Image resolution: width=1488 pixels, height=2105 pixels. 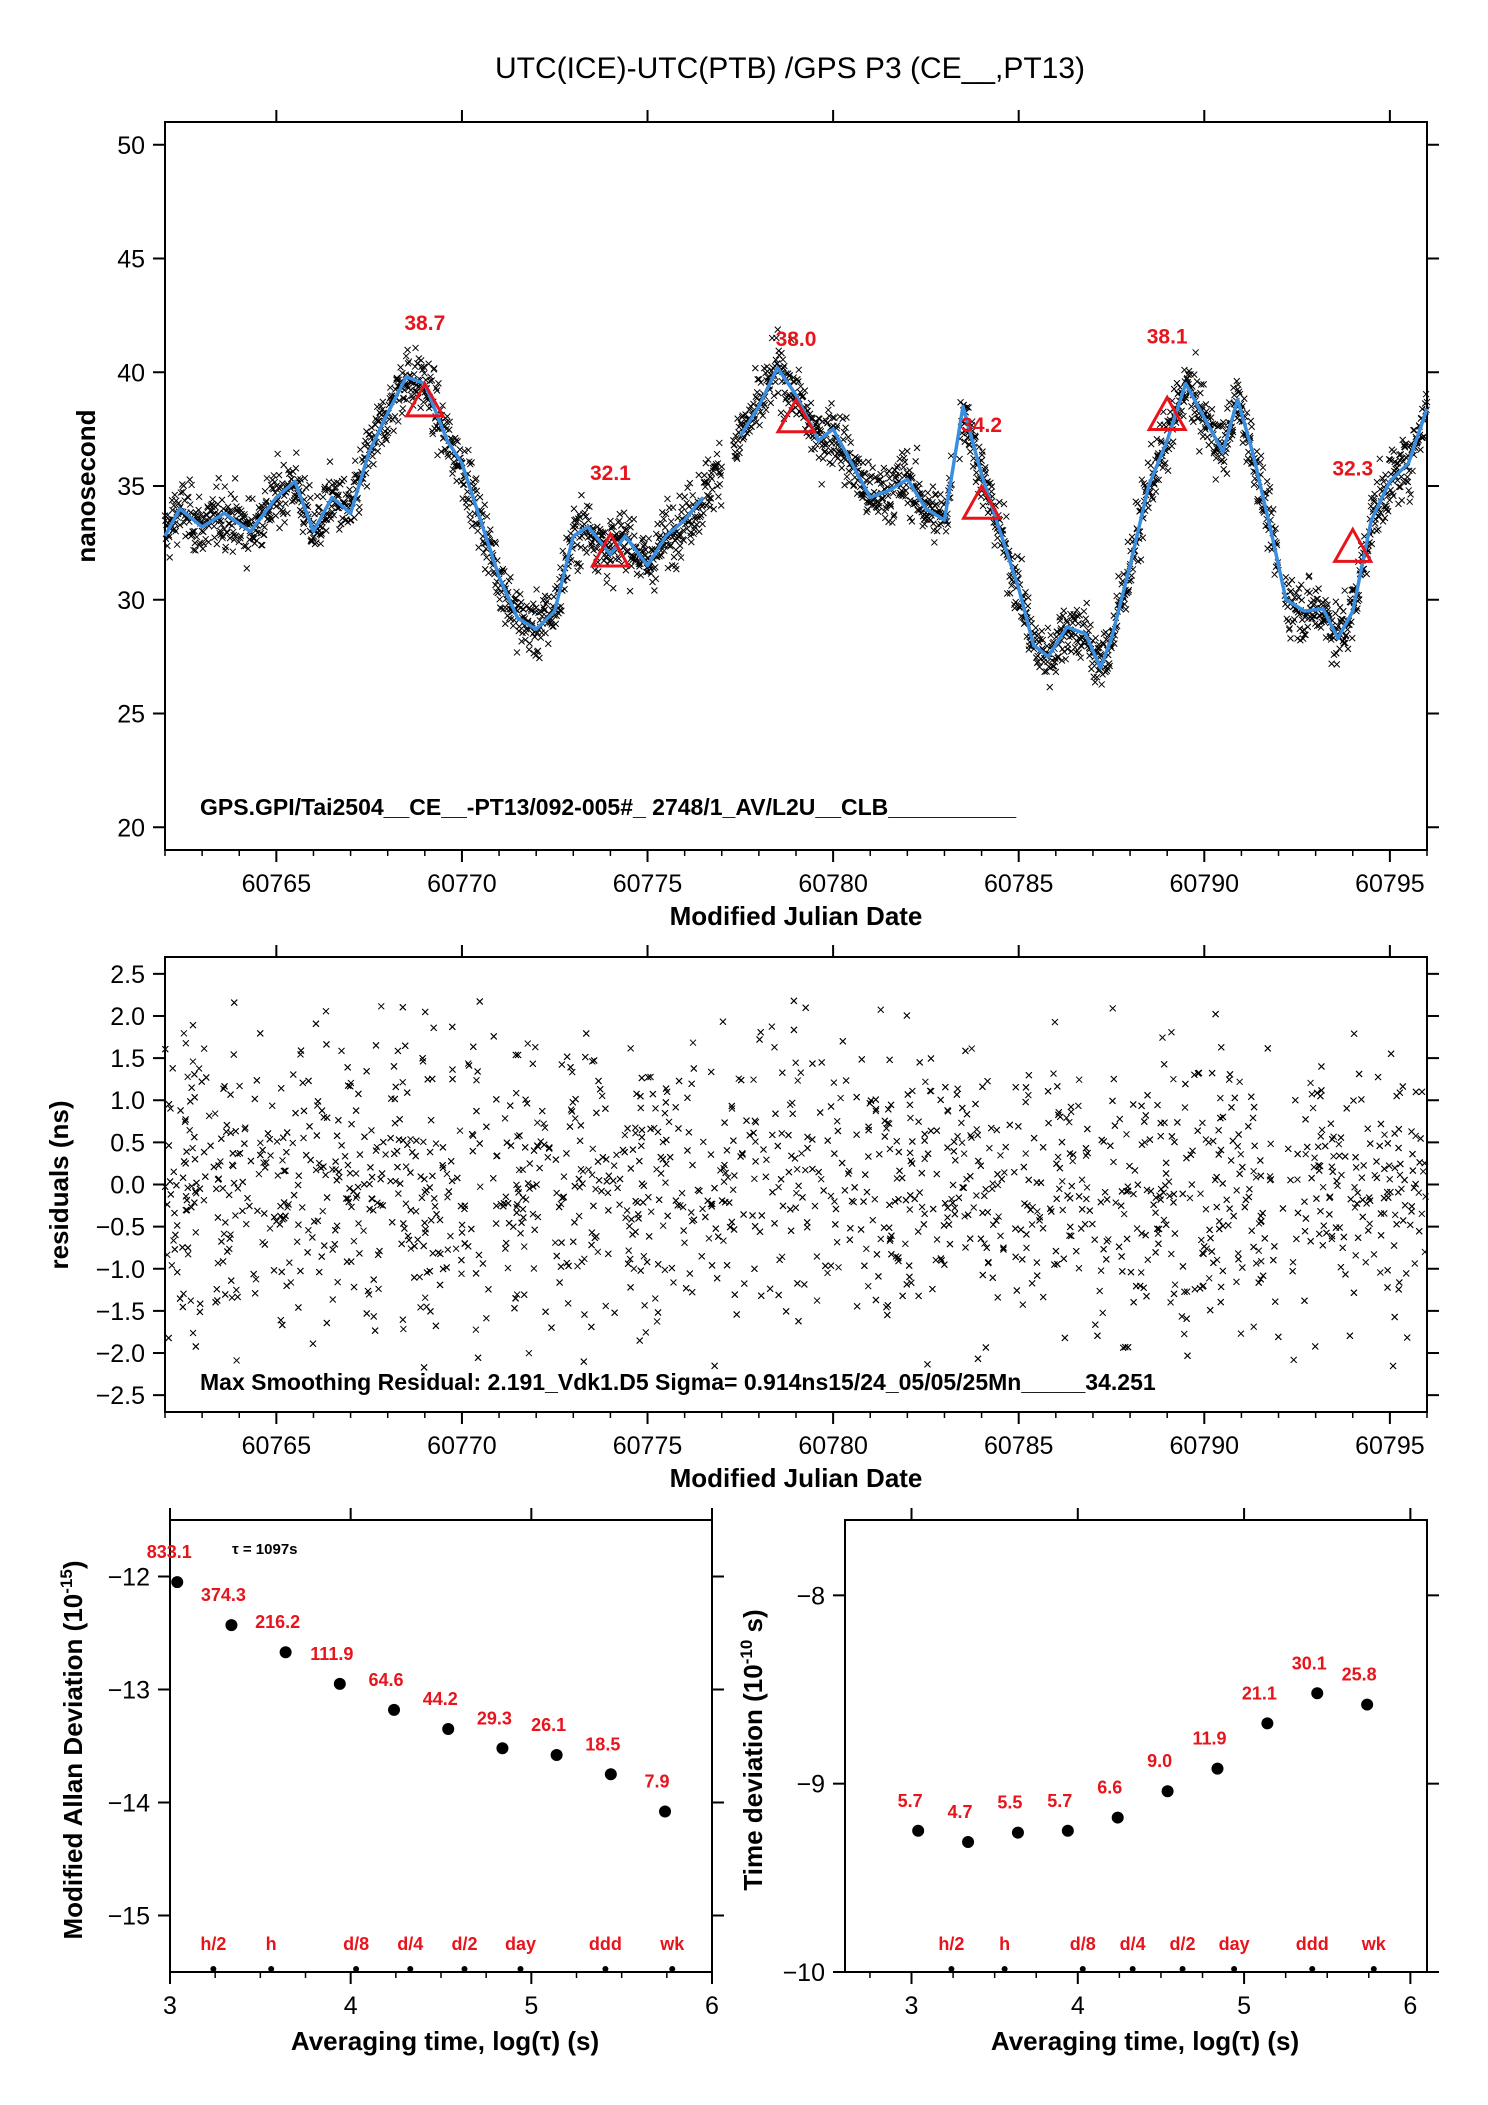 What do you see at coordinates (462, 1446) in the screenshot?
I see `x-tick-label: 60770` at bounding box center [462, 1446].